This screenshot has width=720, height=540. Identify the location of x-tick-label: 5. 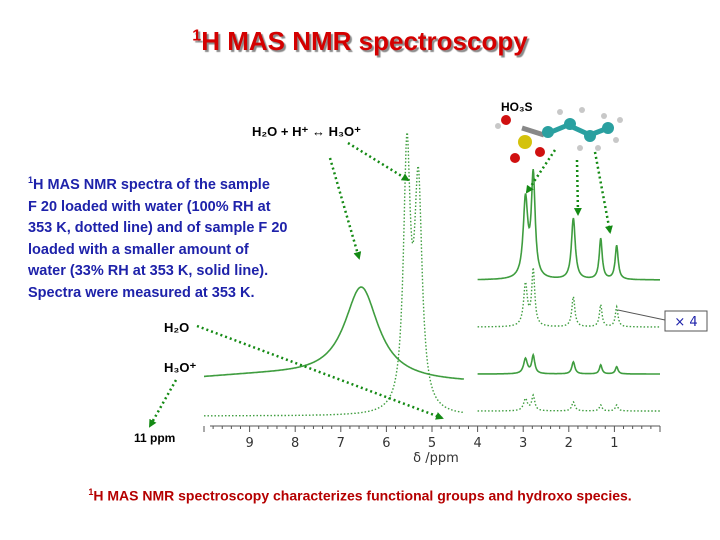
(432, 443).